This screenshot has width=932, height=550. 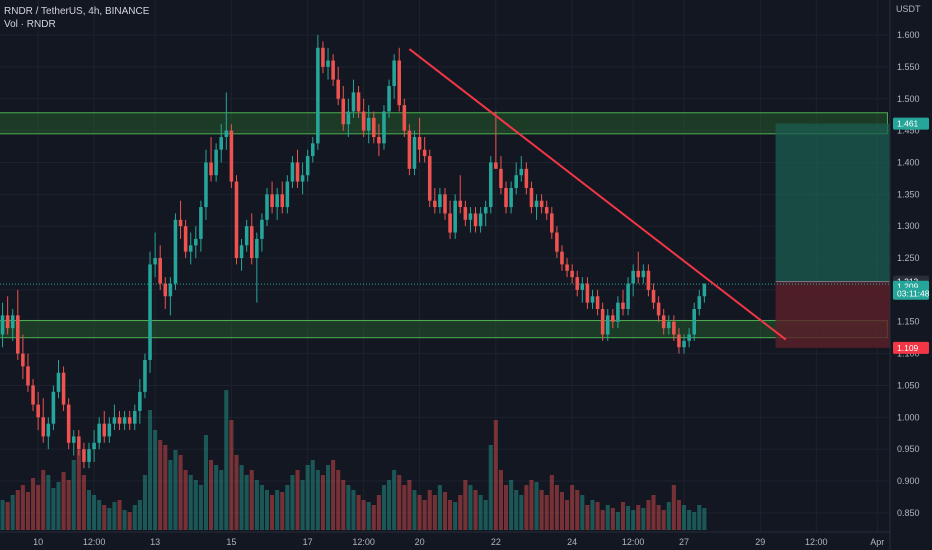 I want to click on time-axis-panel, so click(x=466, y=541).